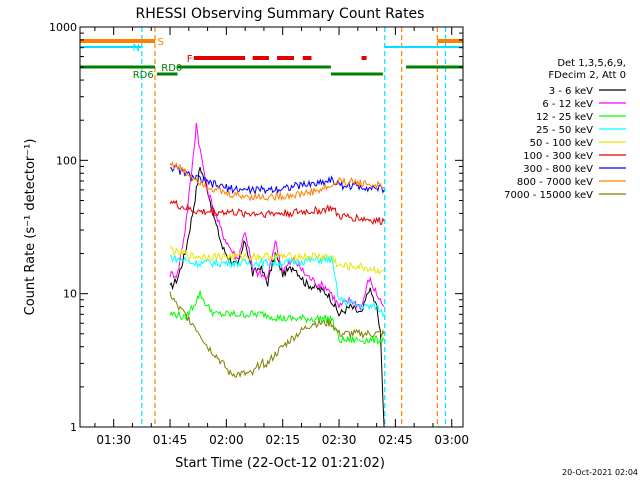 The image size is (640, 480). I want to click on legend-header-1: FDecim 2, Att 0, so click(587, 75).